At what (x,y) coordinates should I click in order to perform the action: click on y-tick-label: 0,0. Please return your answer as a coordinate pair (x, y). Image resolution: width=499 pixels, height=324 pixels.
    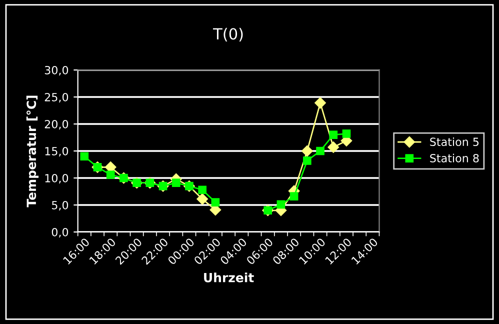
    Looking at the image, I should click on (60, 233).